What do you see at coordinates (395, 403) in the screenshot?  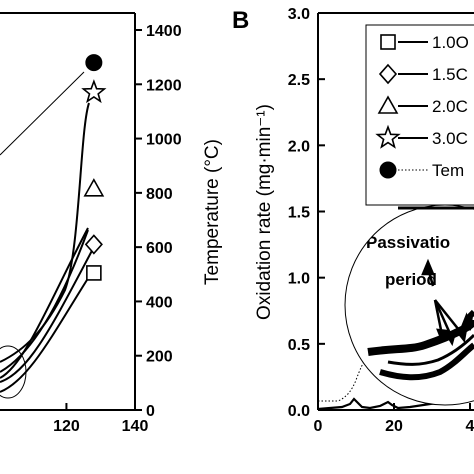 I see `panel-b-baseline-trace` at bounding box center [395, 403].